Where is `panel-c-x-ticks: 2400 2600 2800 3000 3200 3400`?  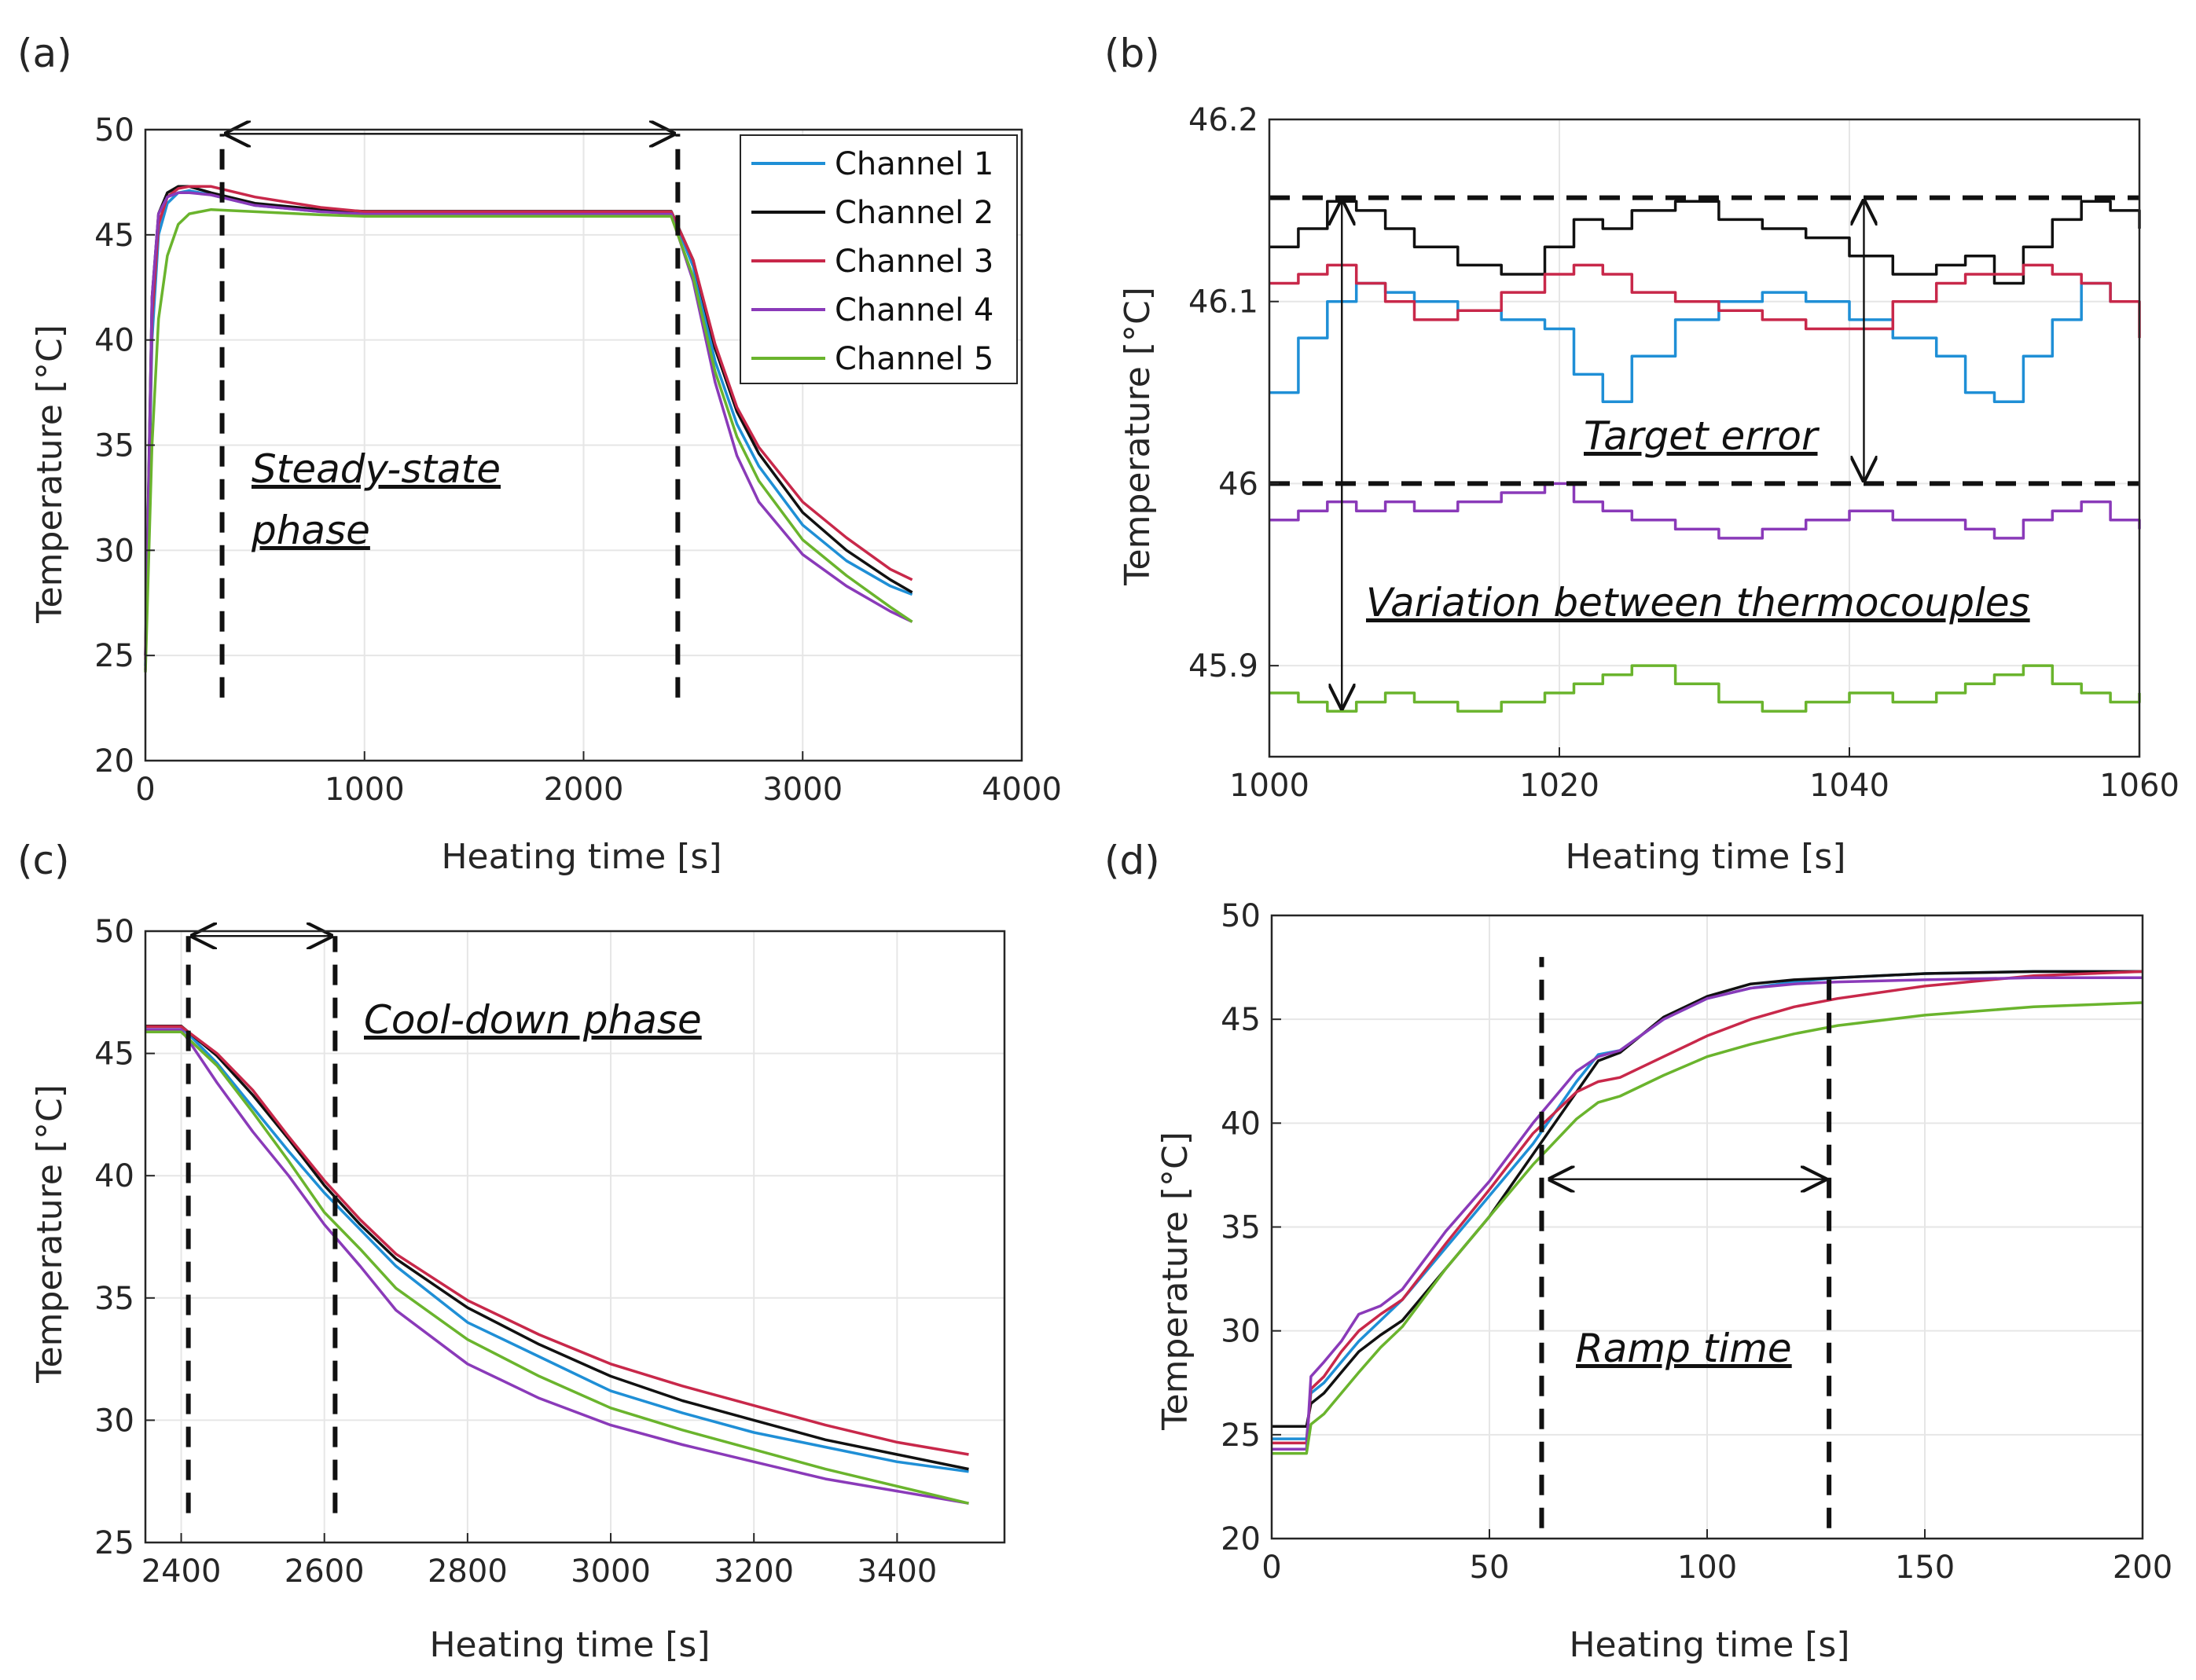
panel-c-x-ticks: 2400 2600 2800 3000 3200 3400 is located at coordinates (539, 1561).